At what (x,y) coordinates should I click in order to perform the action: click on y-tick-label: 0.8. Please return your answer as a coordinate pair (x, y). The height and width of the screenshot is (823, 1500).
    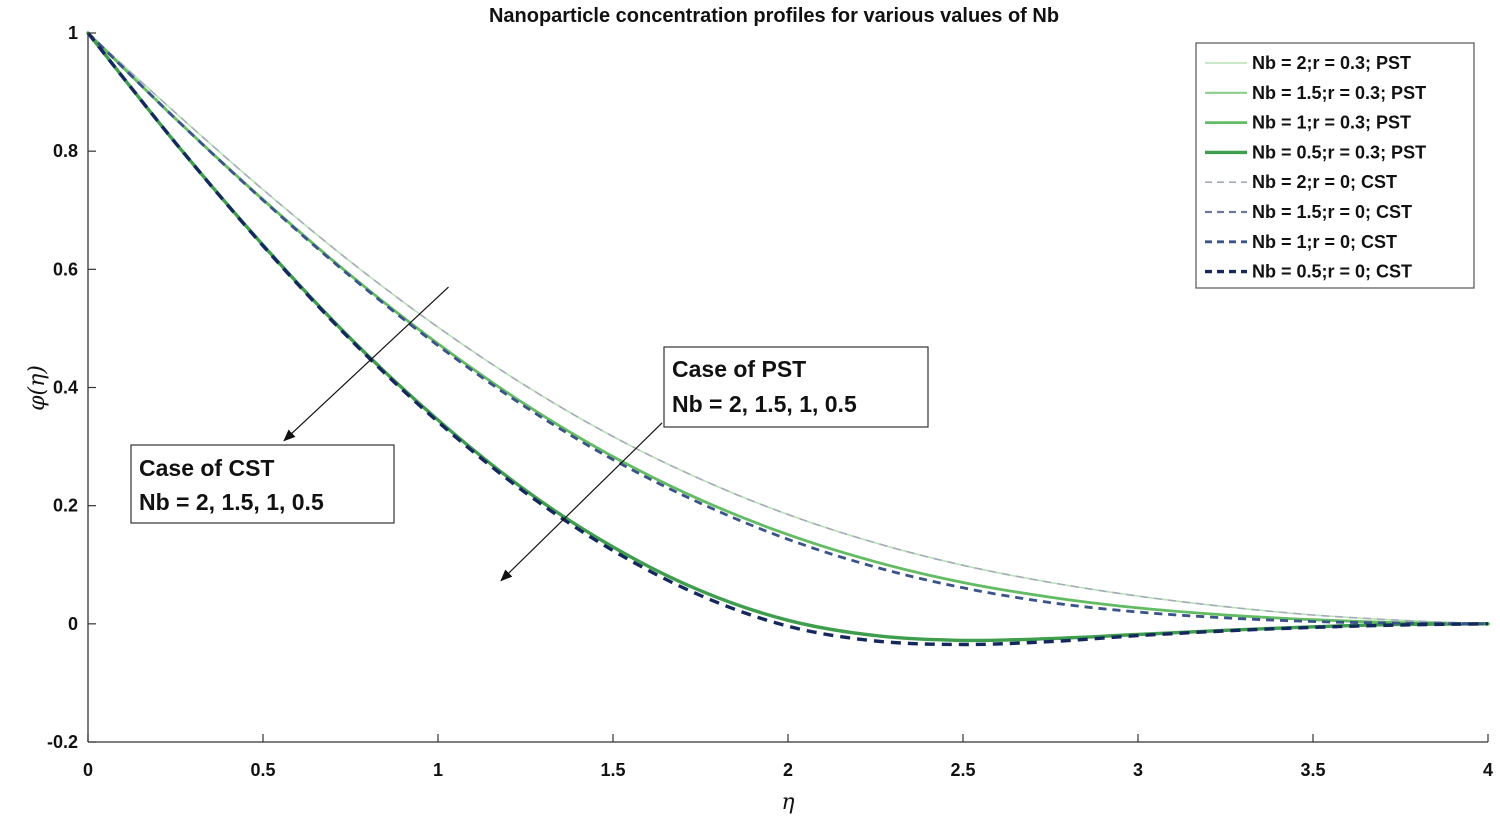
    Looking at the image, I should click on (65, 151).